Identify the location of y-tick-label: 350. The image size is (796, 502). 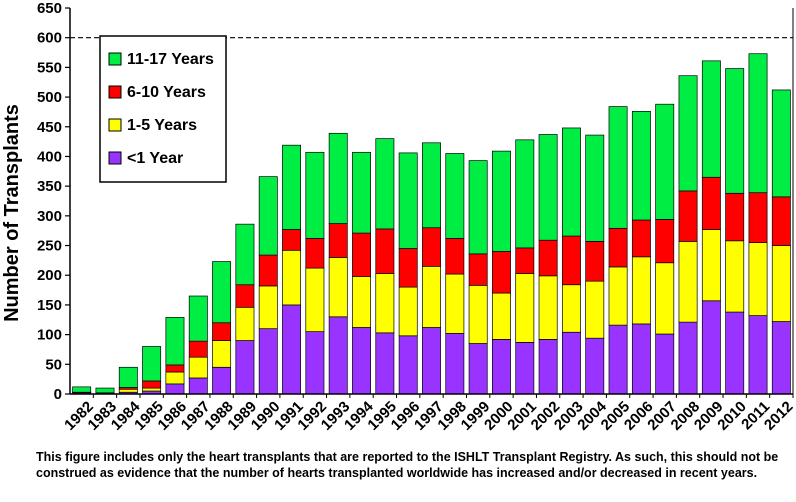
(49, 186).